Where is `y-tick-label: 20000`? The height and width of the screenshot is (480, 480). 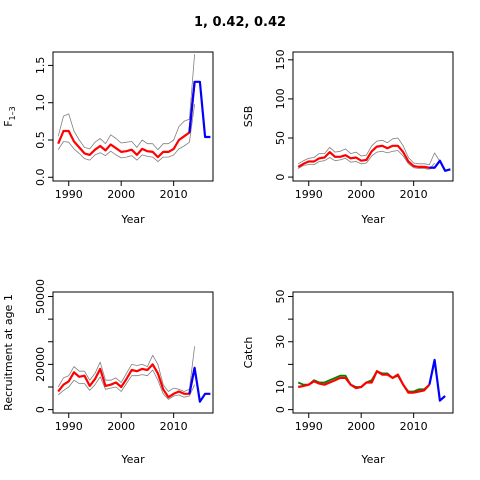 y-tick-label: 20000 is located at coordinates (40, 364).